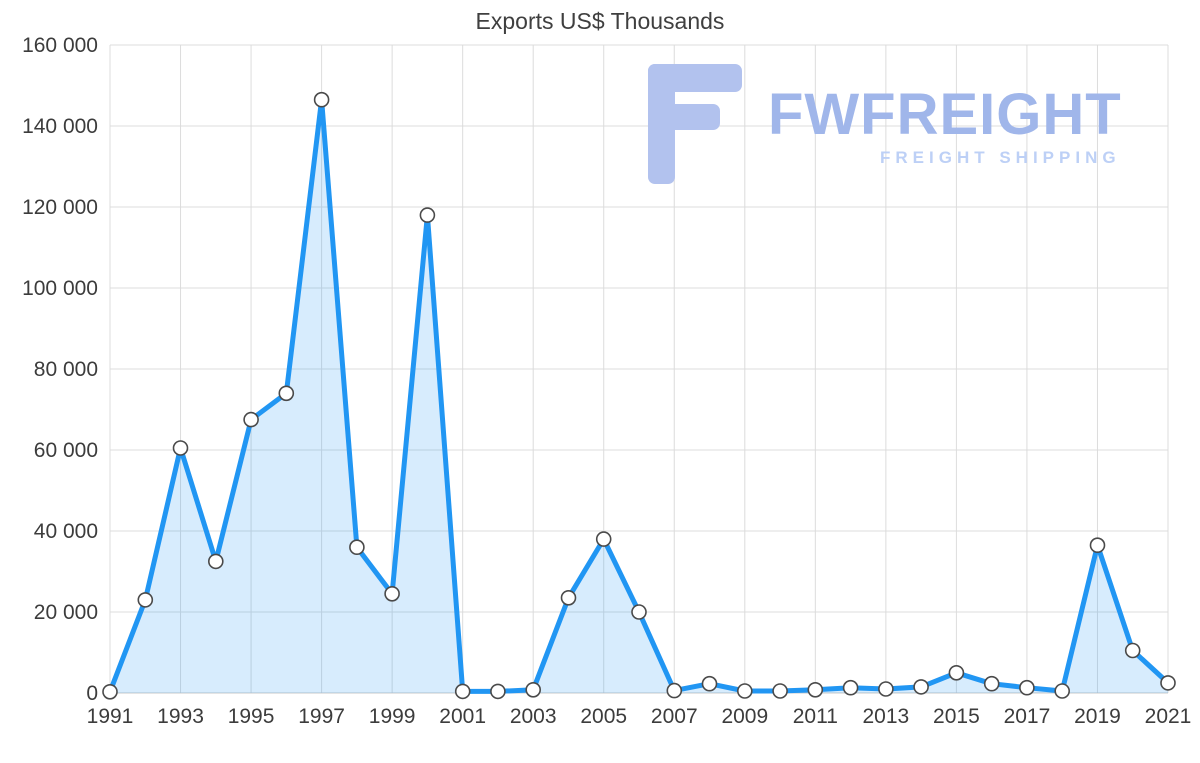 The height and width of the screenshot is (763, 1200). What do you see at coordinates (92, 693) in the screenshot?
I see `y-tick-label: 0` at bounding box center [92, 693].